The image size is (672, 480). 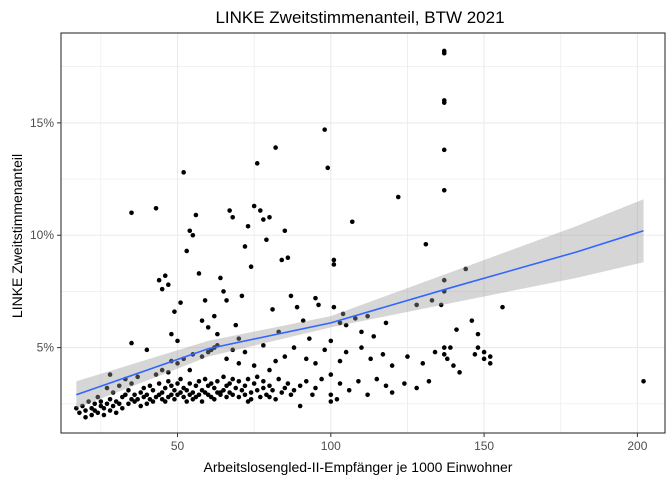 I want to click on y-tick-label: 5%, so click(x=46, y=348).